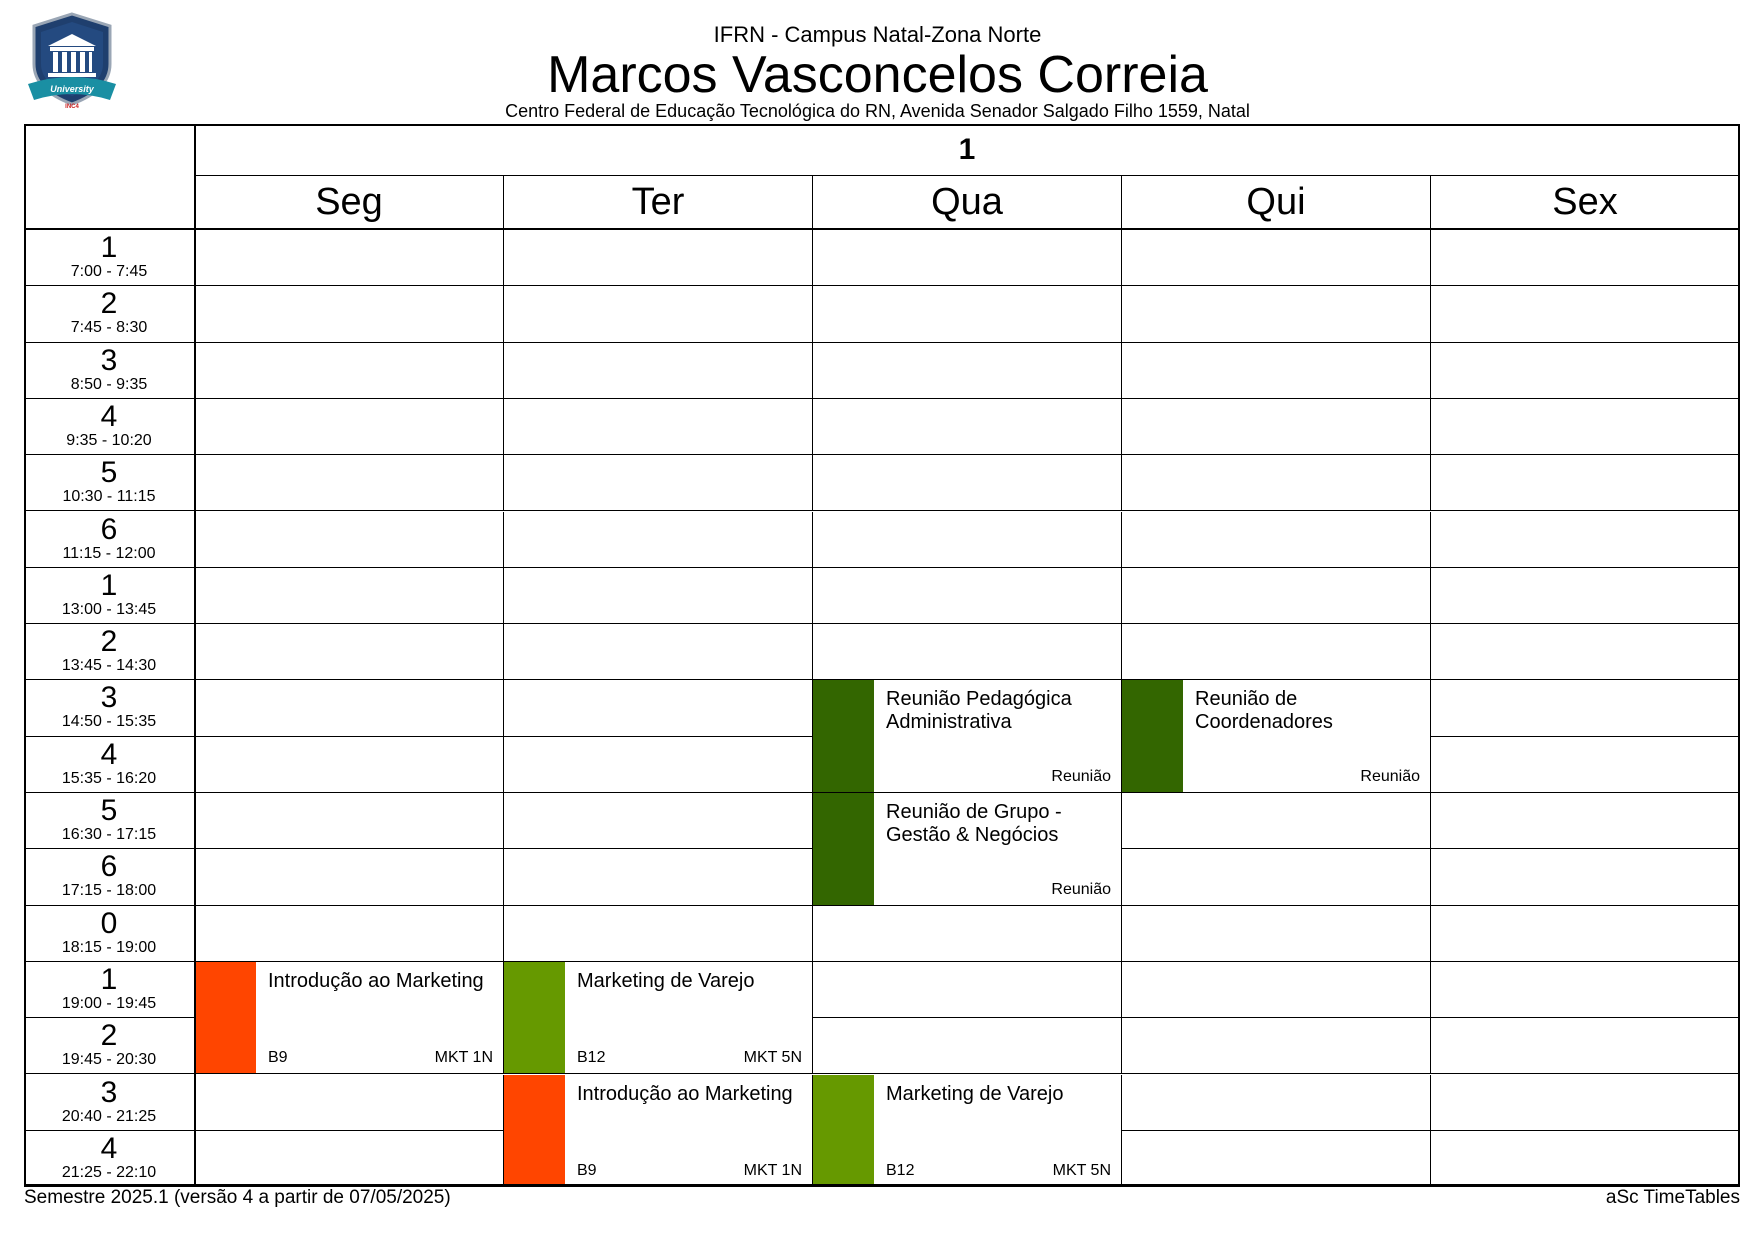  Describe the element at coordinates (109, 1092) in the screenshot. I see `period-number: 3` at that location.